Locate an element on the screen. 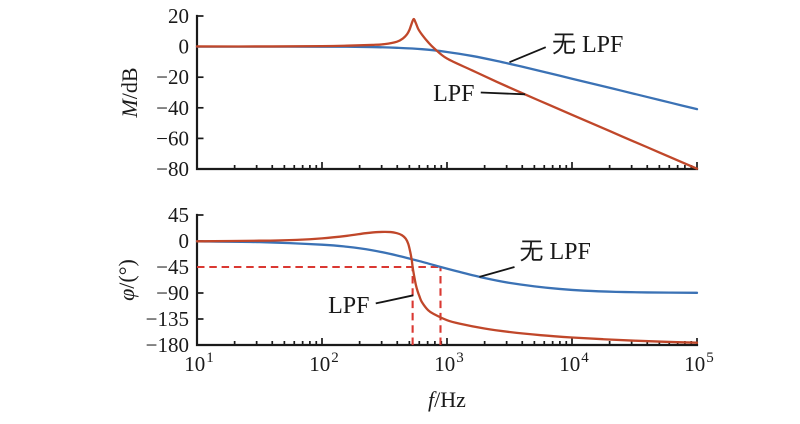  y-tick-label: −80 is located at coordinates (172, 169).